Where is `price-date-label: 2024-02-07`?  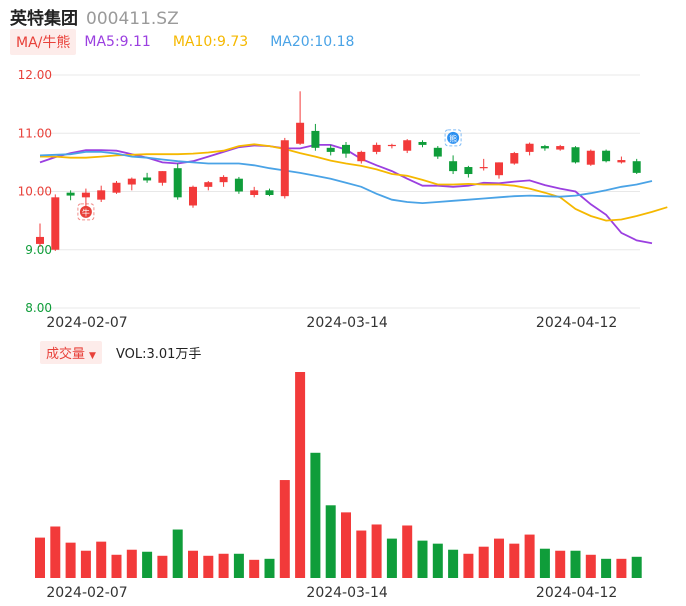 price-date-label: 2024-02-07 is located at coordinates (86, 323).